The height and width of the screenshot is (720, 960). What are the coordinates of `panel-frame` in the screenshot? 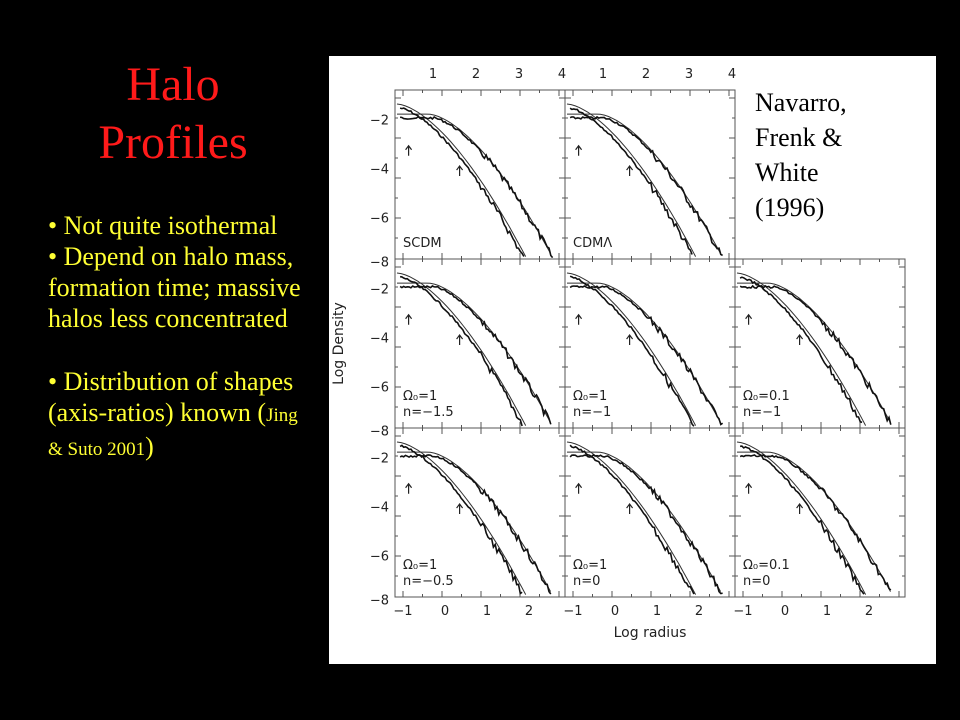 It's located at (820, 512).